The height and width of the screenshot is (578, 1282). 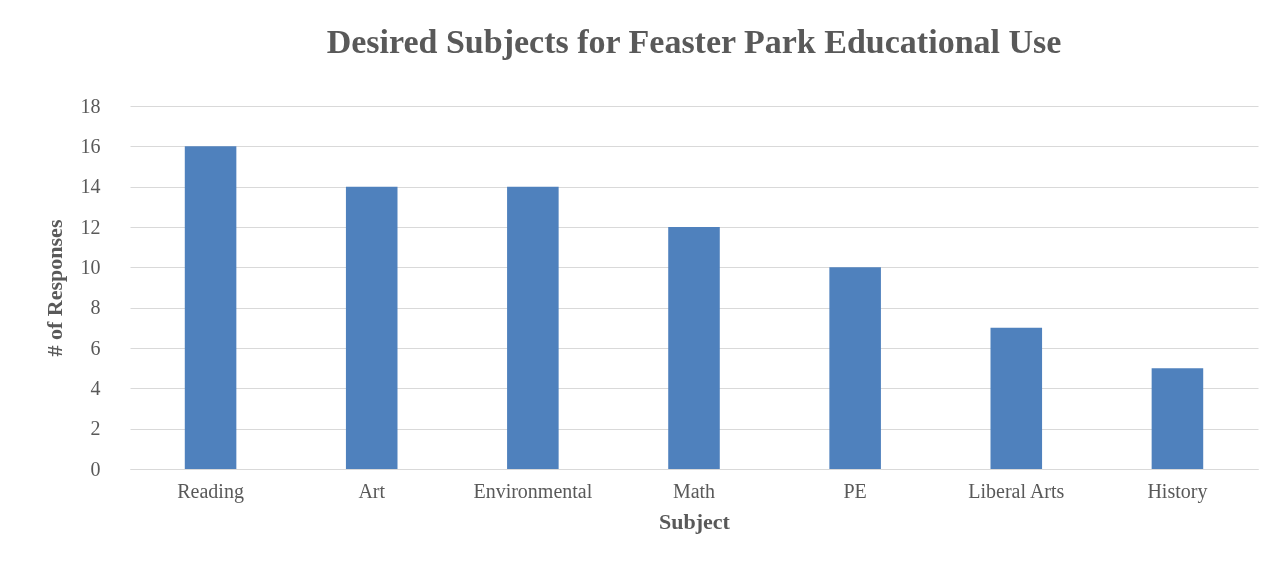 What do you see at coordinates (90, 186) in the screenshot?
I see `y-tick-label: 14` at bounding box center [90, 186].